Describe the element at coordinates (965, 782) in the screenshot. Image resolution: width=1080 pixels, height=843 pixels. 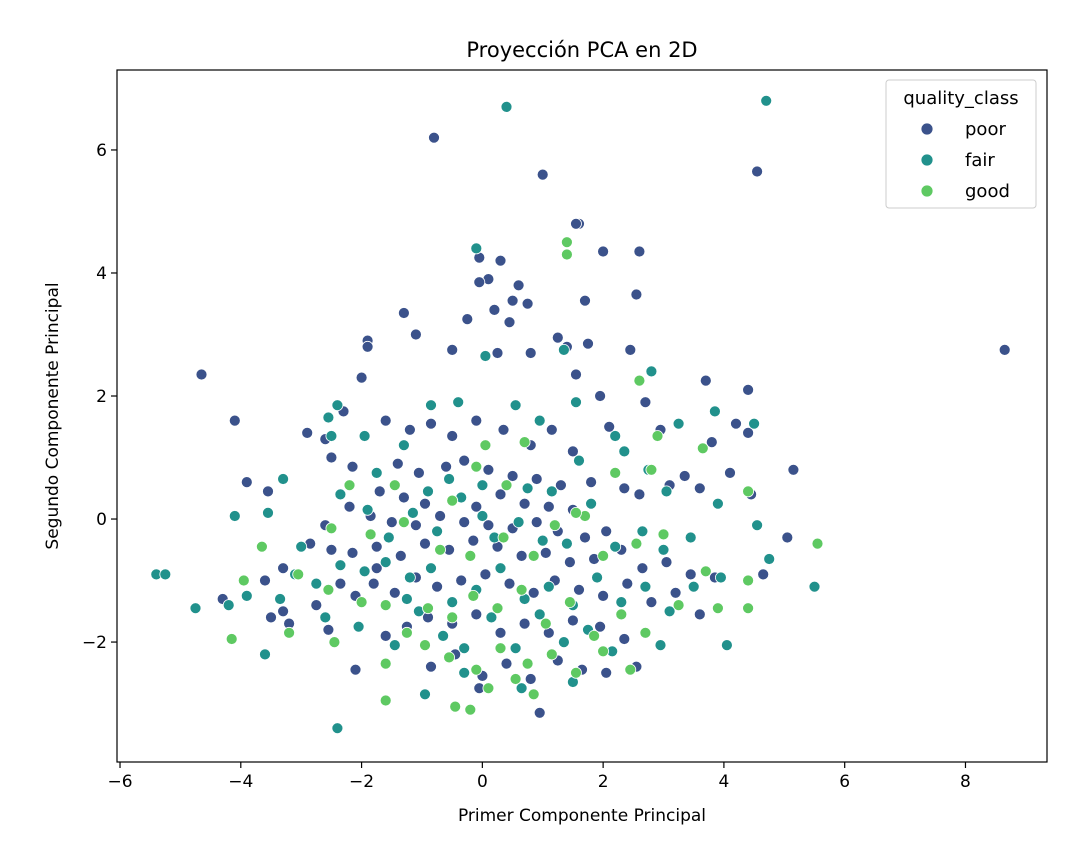
I see `x-tick-label: 8` at that location.